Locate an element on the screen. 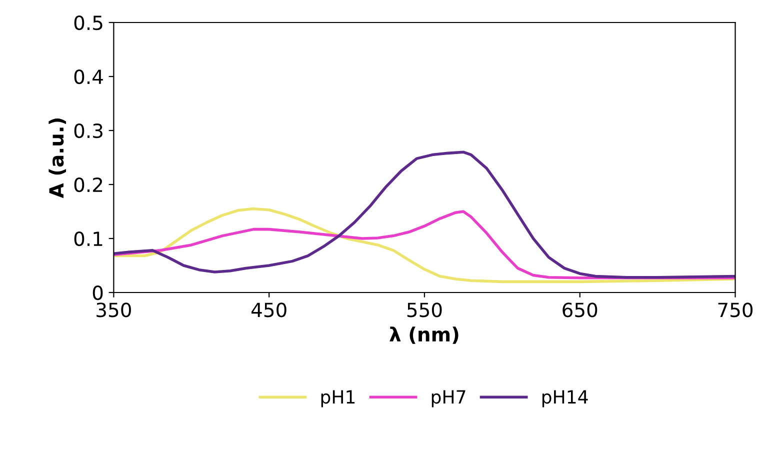 The width and height of the screenshot is (758, 450). y-tick-label: 0.1 is located at coordinates (88, 238).